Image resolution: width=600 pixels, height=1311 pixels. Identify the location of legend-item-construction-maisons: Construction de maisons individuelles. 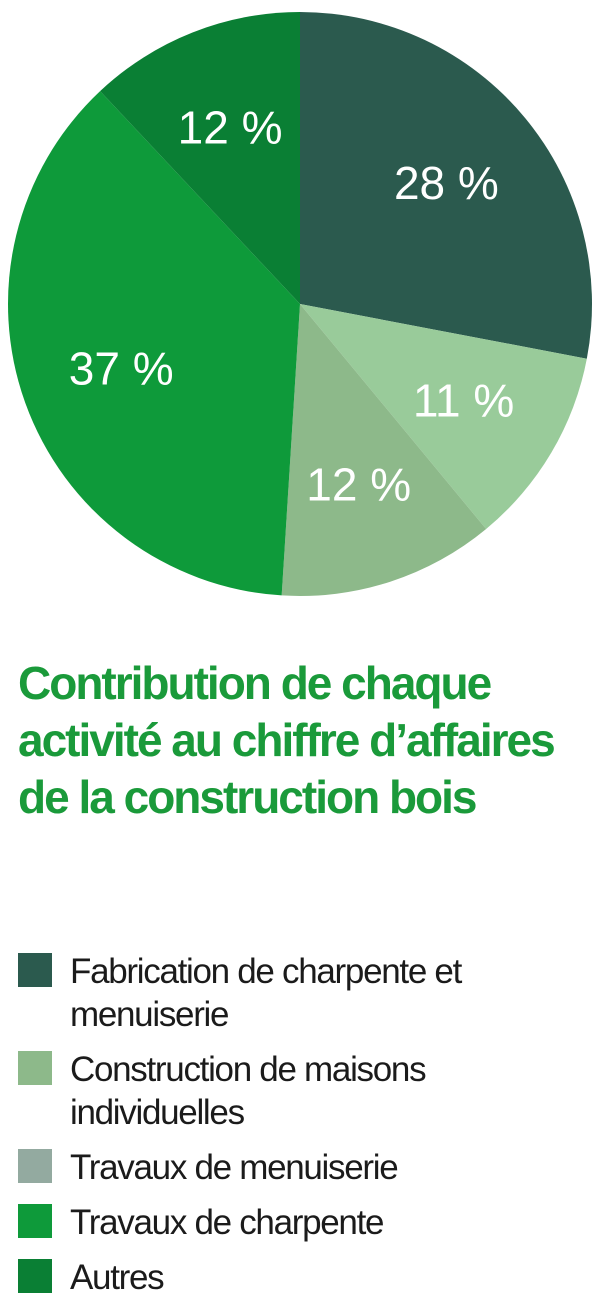
(305, 1091).